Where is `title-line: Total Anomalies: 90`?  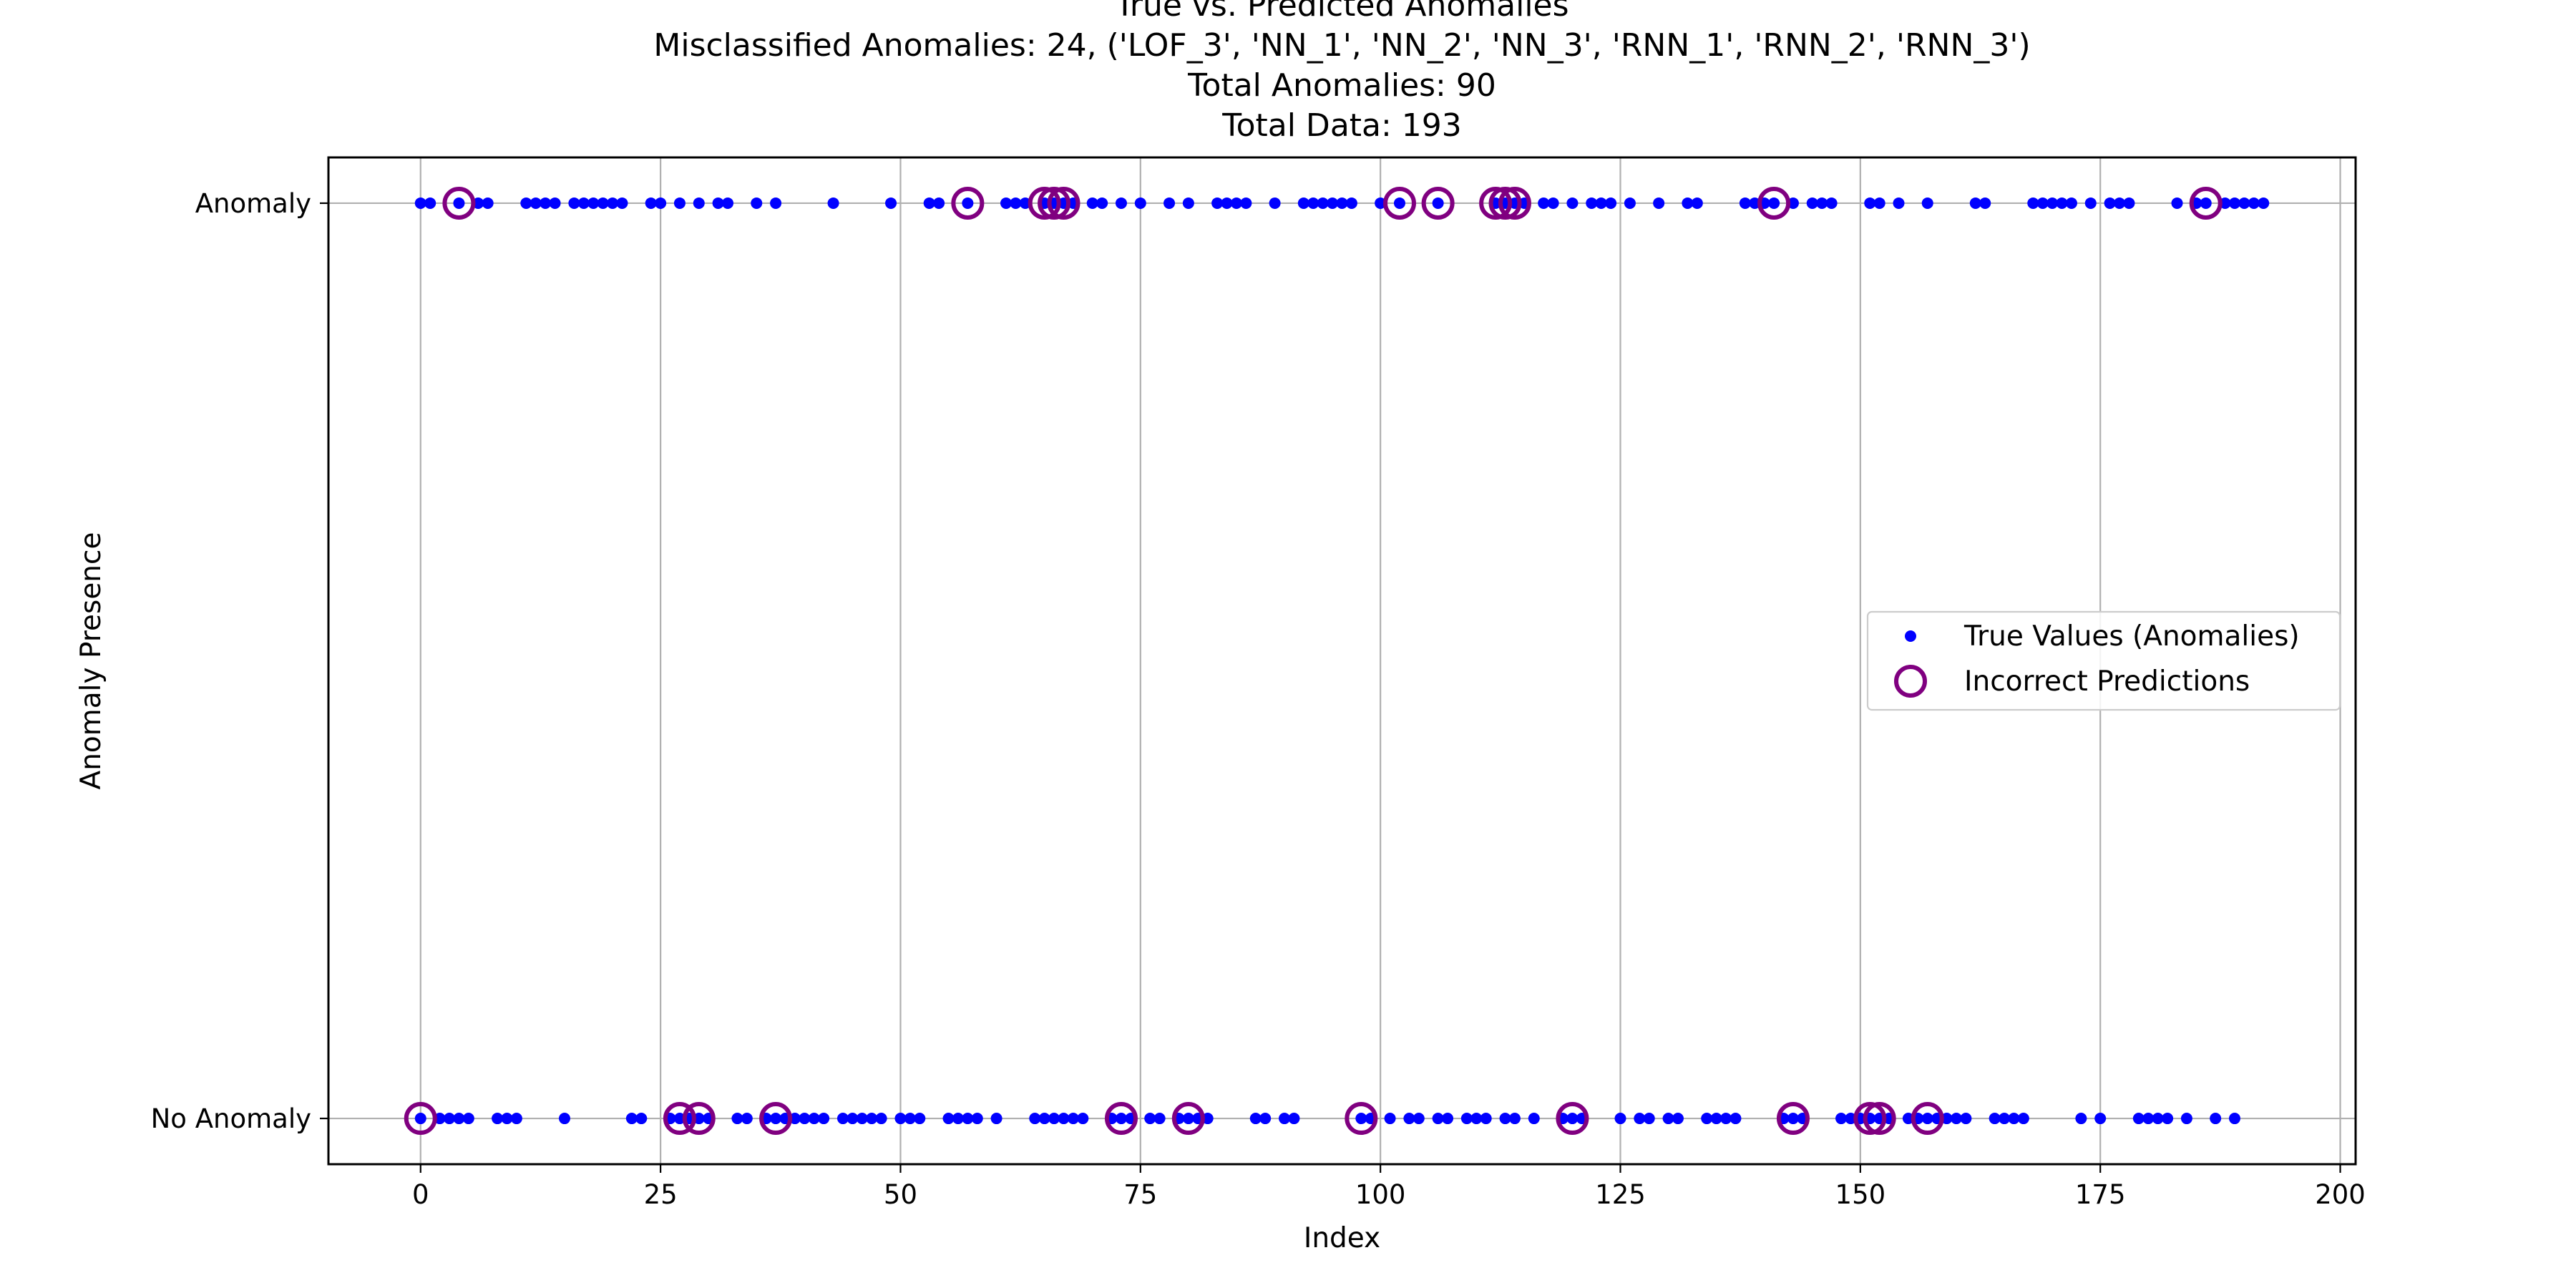
title-line: Total Anomalies: 90 is located at coordinates (1341, 85).